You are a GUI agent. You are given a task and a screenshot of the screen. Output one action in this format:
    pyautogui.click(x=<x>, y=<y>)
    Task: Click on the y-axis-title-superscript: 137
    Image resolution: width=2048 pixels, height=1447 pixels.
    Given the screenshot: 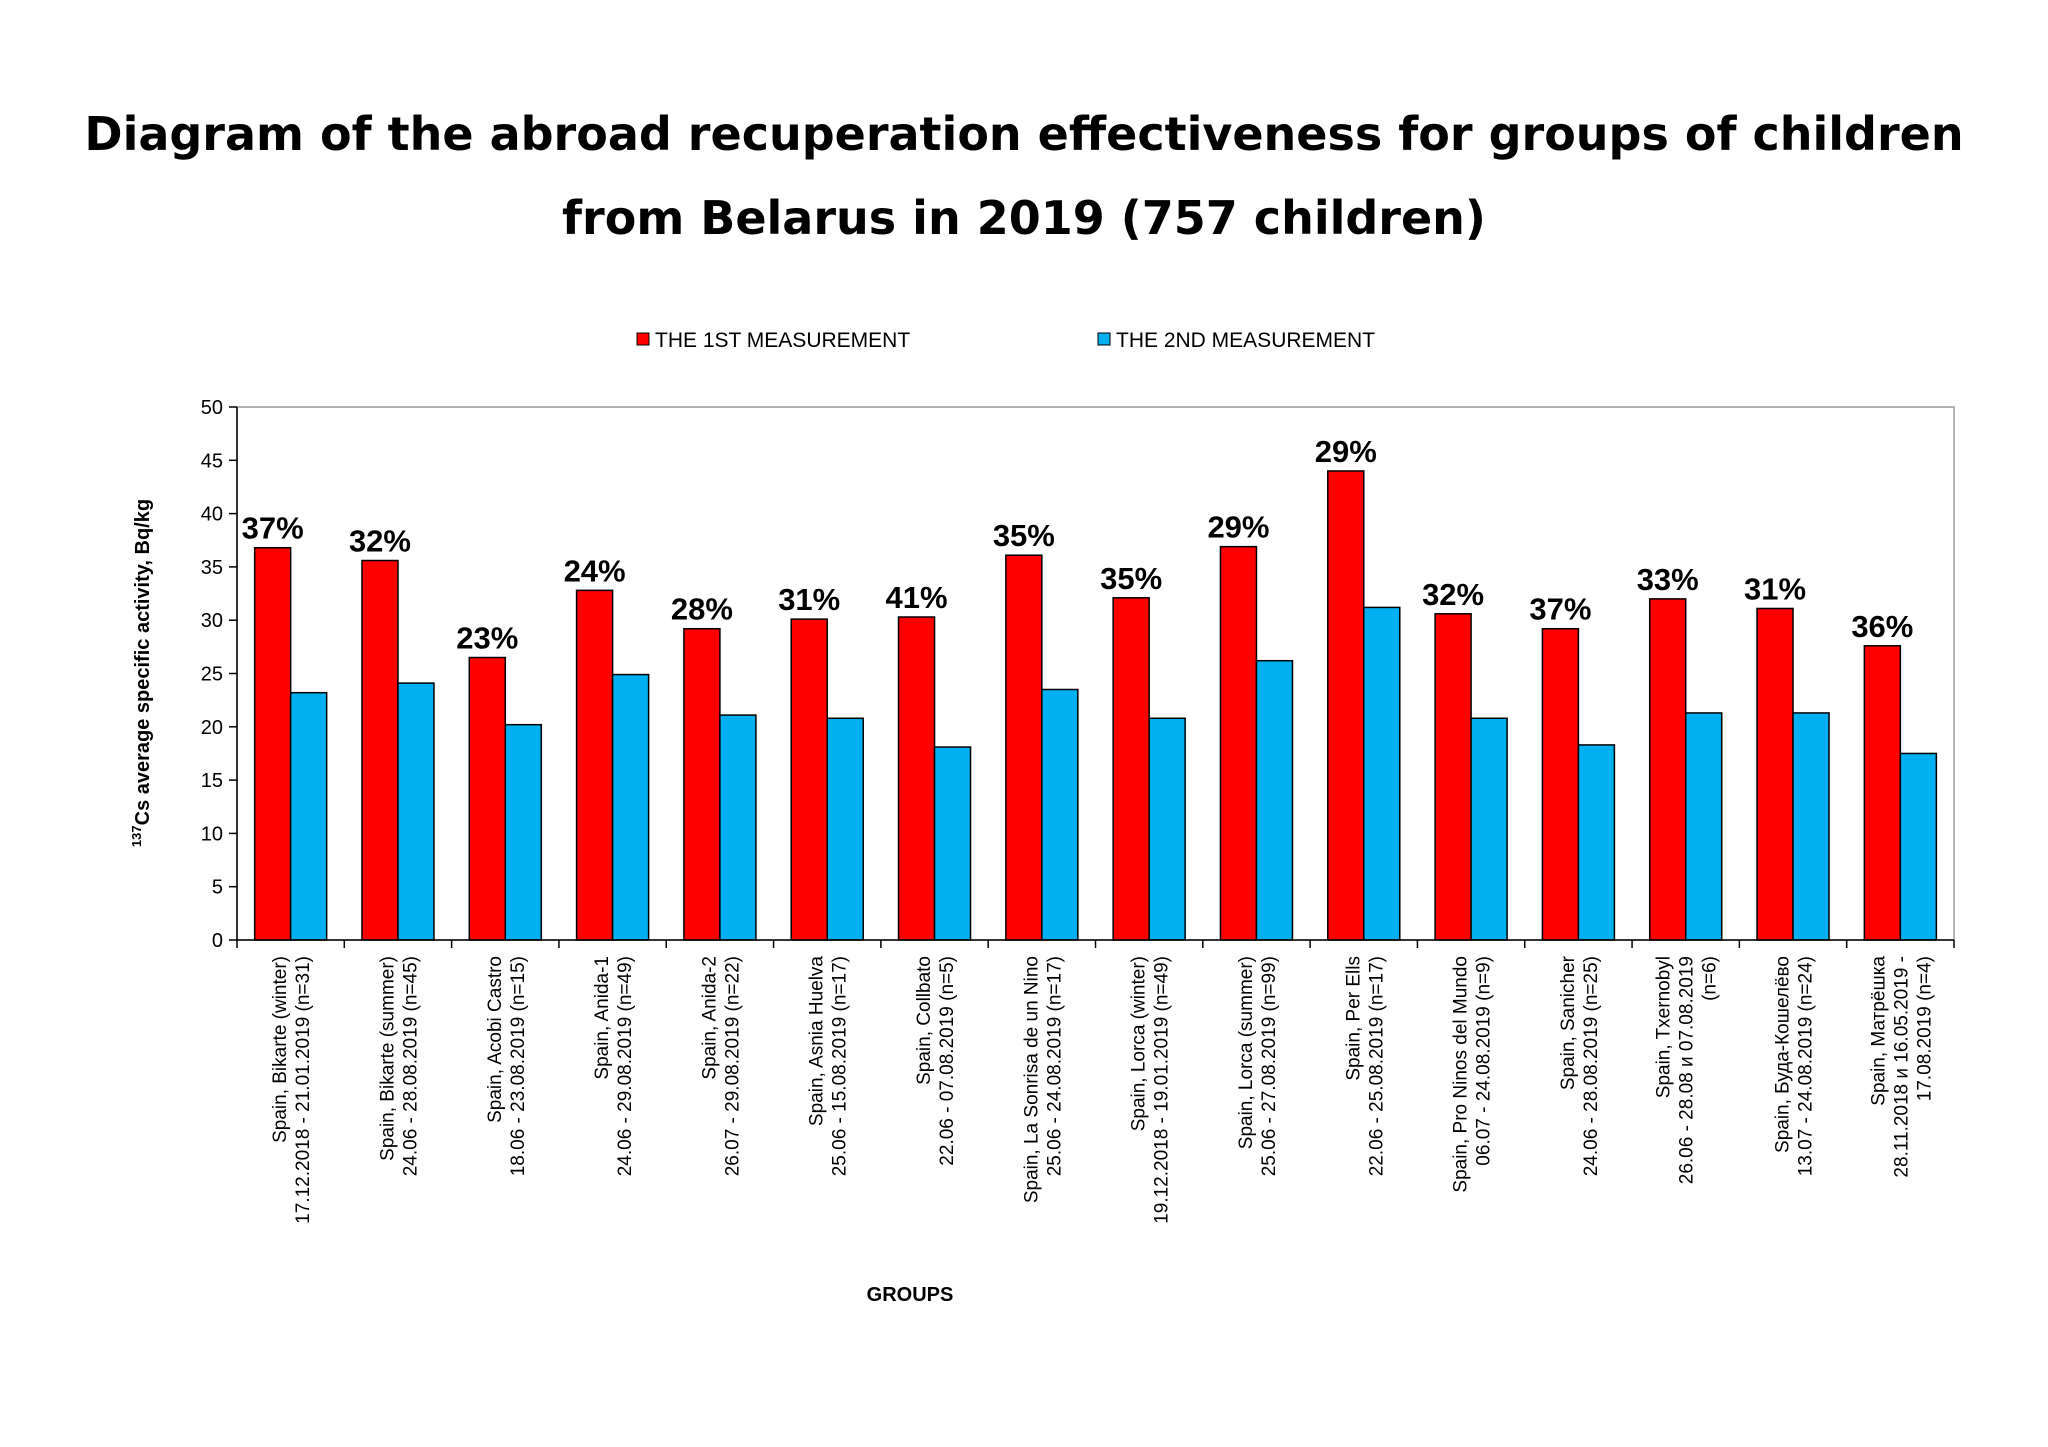 What is the action you would take?
    pyautogui.click(x=136, y=836)
    